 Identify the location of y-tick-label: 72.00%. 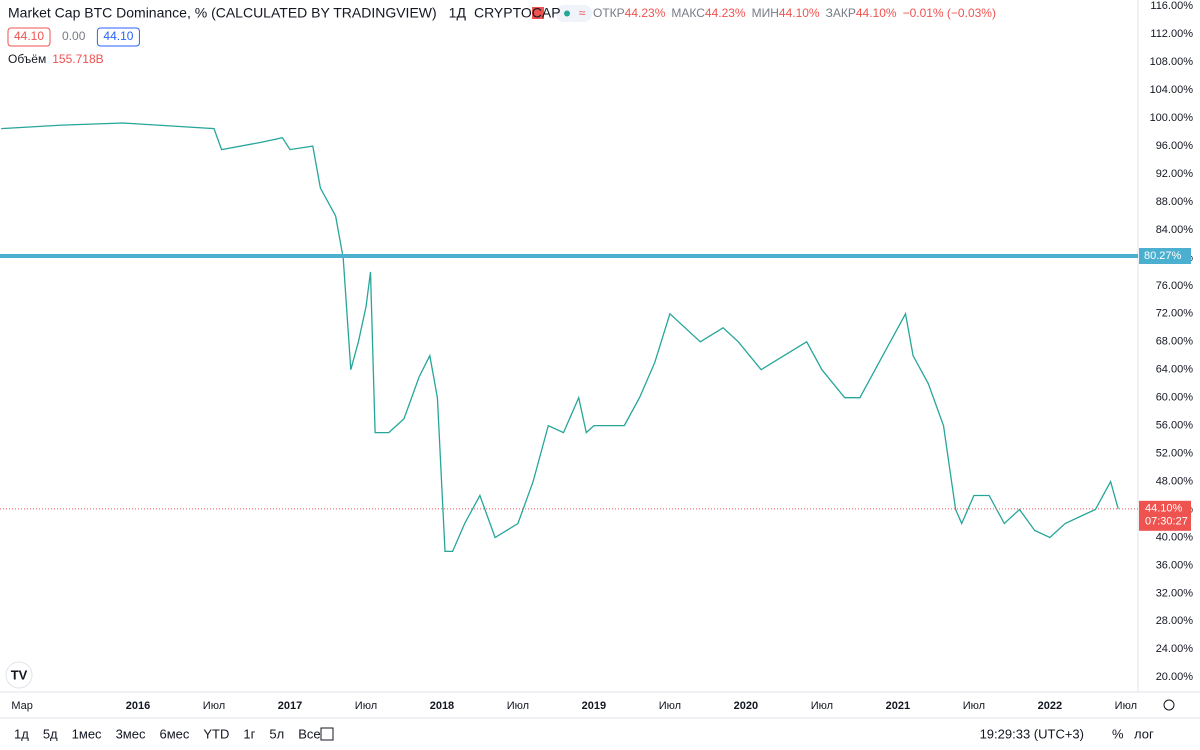
(1175, 314).